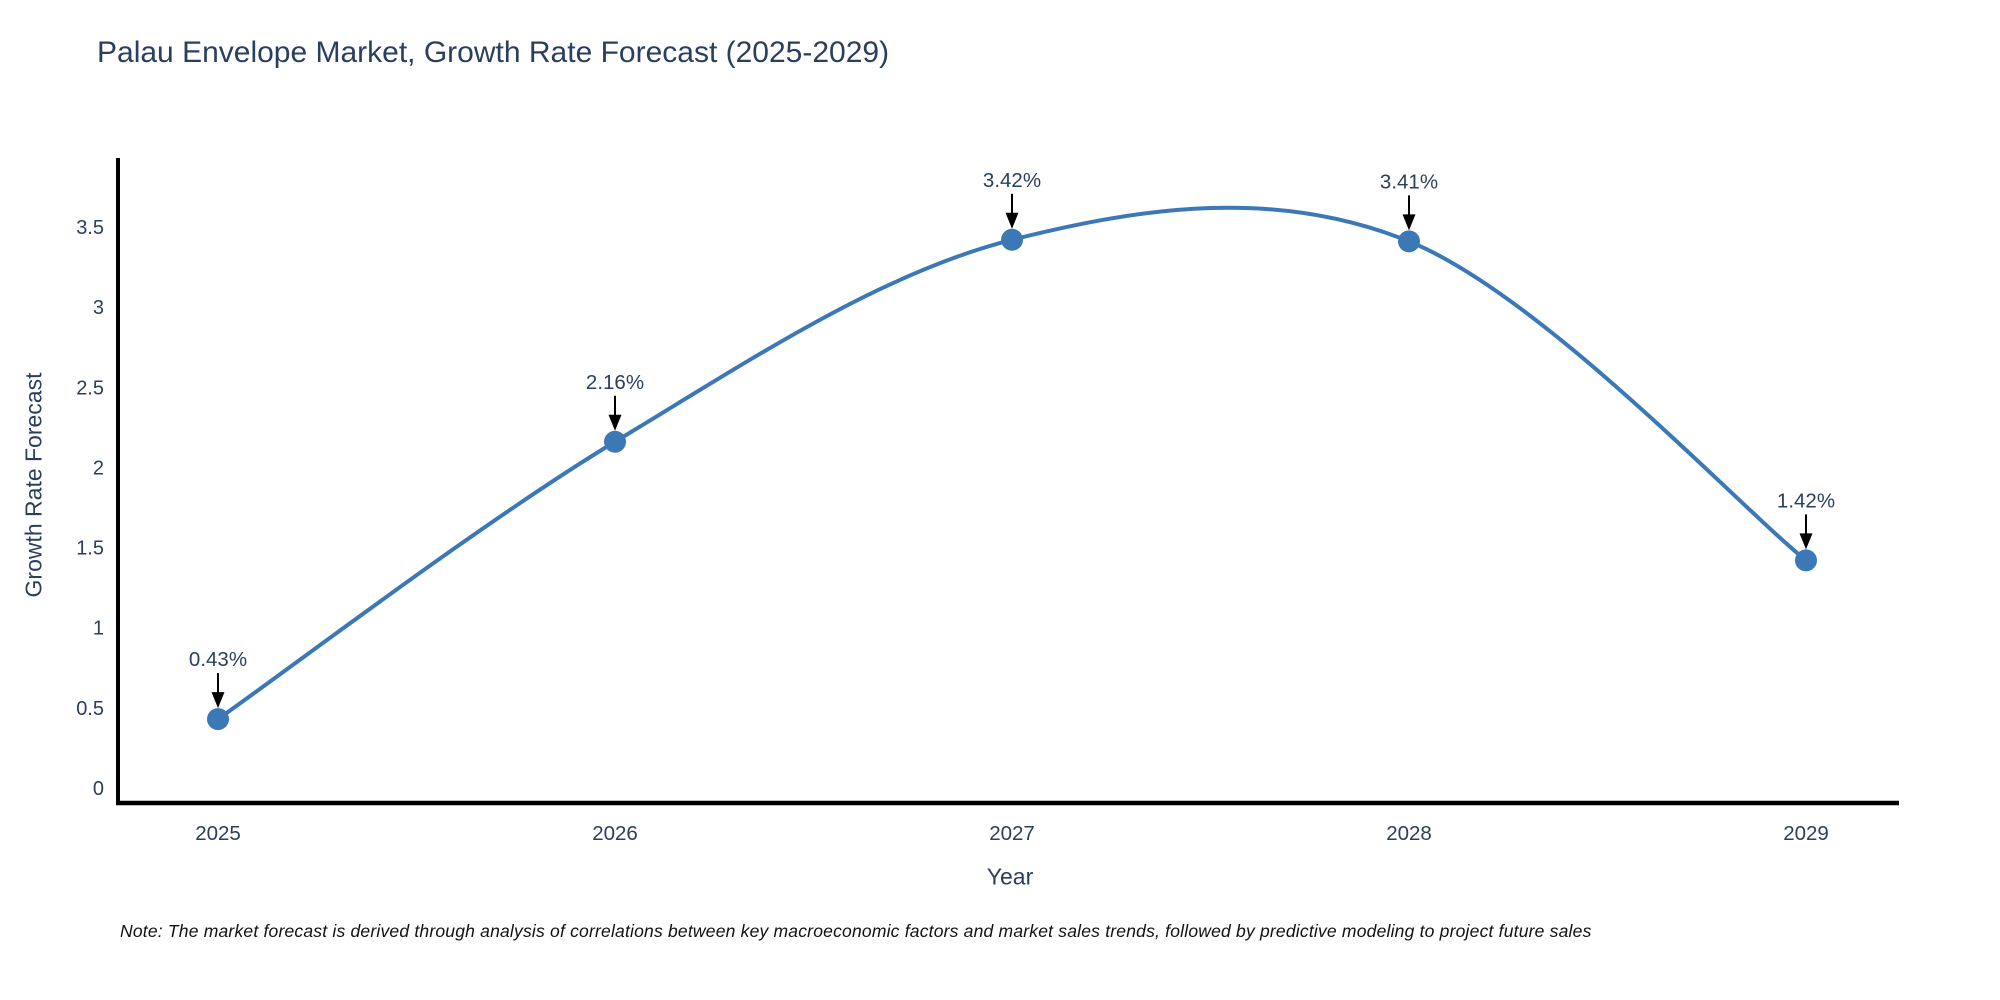 This screenshot has height=1000, width=2000. Describe the element at coordinates (98, 468) in the screenshot. I see `y-tick-label: 2` at that location.